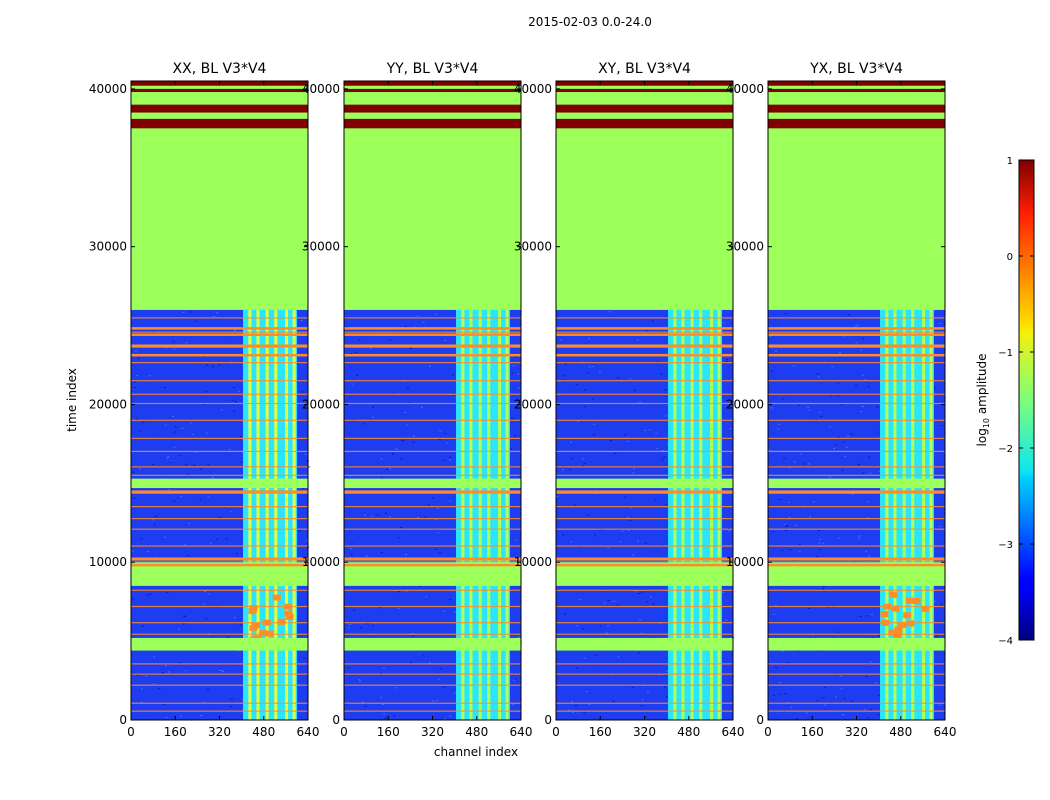 The height and width of the screenshot is (800, 1050). Describe the element at coordinates (220, 69) in the screenshot. I see `panel-title: XX, BL V3*V4` at that location.